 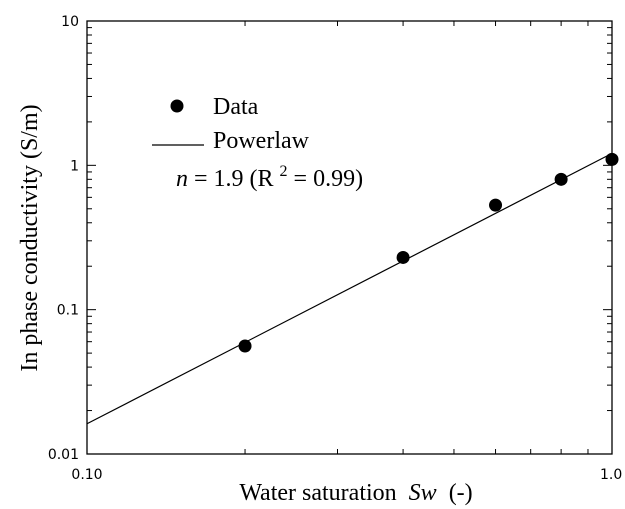 I want to click on annotation-sup: 2, so click(x=284, y=171).